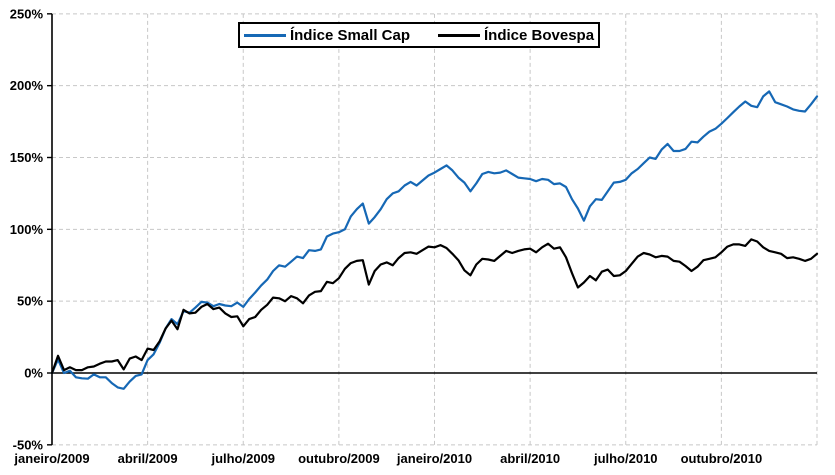 This screenshot has width=835, height=475. Describe the element at coordinates (539, 35) in the screenshot. I see `legend-label-bovespa: Índice Bovespa` at that location.